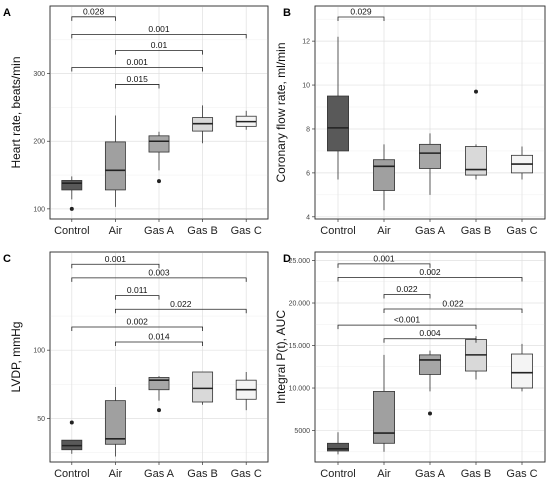 This screenshot has width=550, height=485. Describe the element at coordinates (281, 112) in the screenshot. I see `y-axis-label: Coronary flow rate, ml/min` at that location.